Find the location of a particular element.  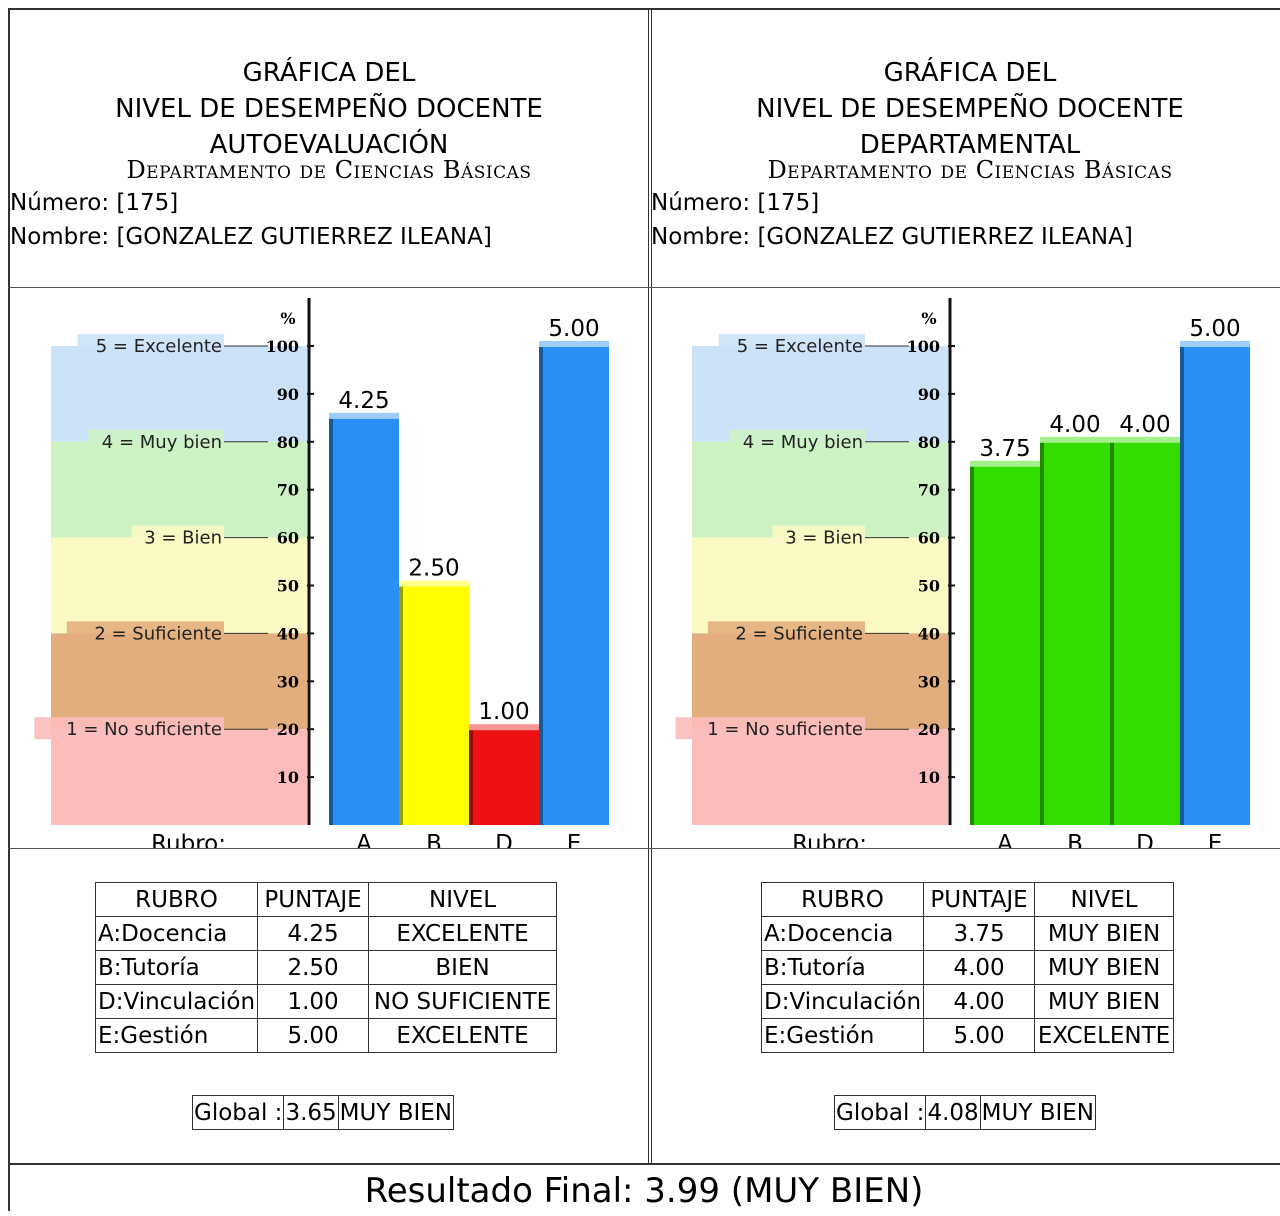

y-tick-label: 10 is located at coordinates (288, 777).